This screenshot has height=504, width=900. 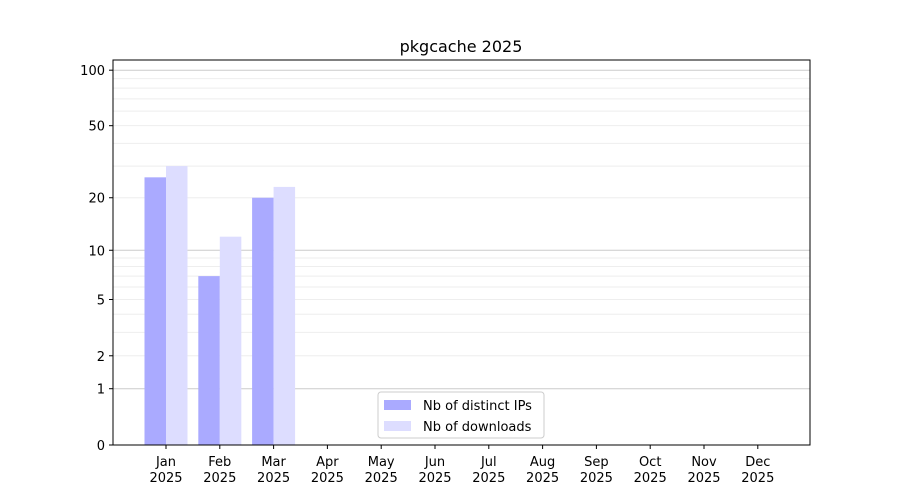 What do you see at coordinates (596, 470) in the screenshot?
I see `x-tick-label: Sep 2025` at bounding box center [596, 470].